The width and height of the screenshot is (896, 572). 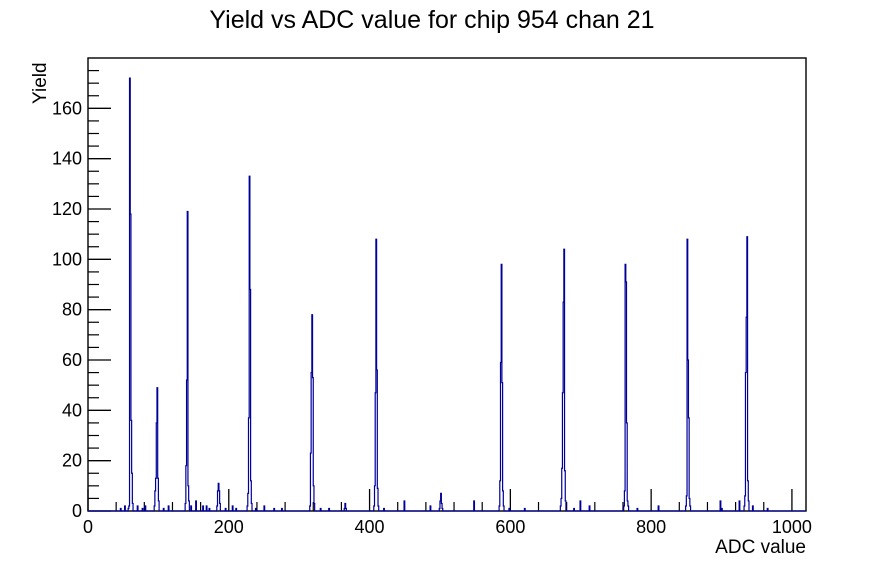 I want to click on x-tick-label: 600, so click(x=510, y=527).